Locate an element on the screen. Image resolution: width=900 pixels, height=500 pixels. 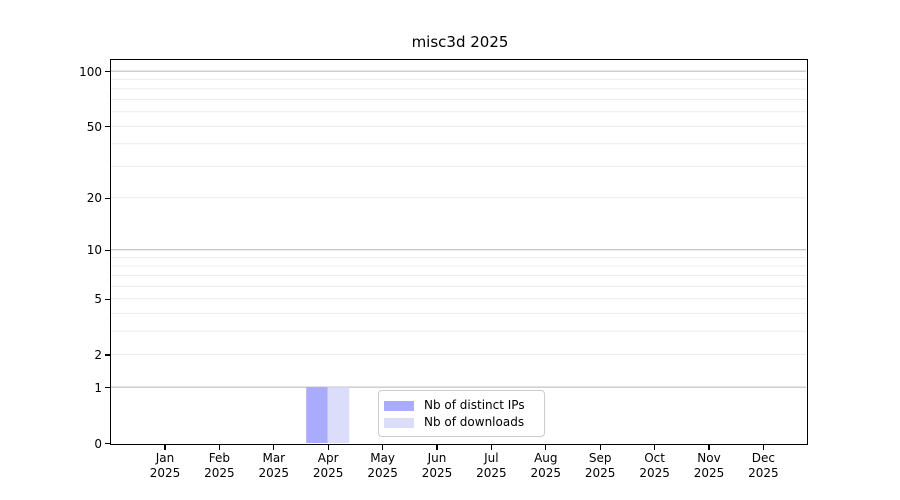
legend: Nb of distinct IPs Nb of downloads is located at coordinates (461, 413).